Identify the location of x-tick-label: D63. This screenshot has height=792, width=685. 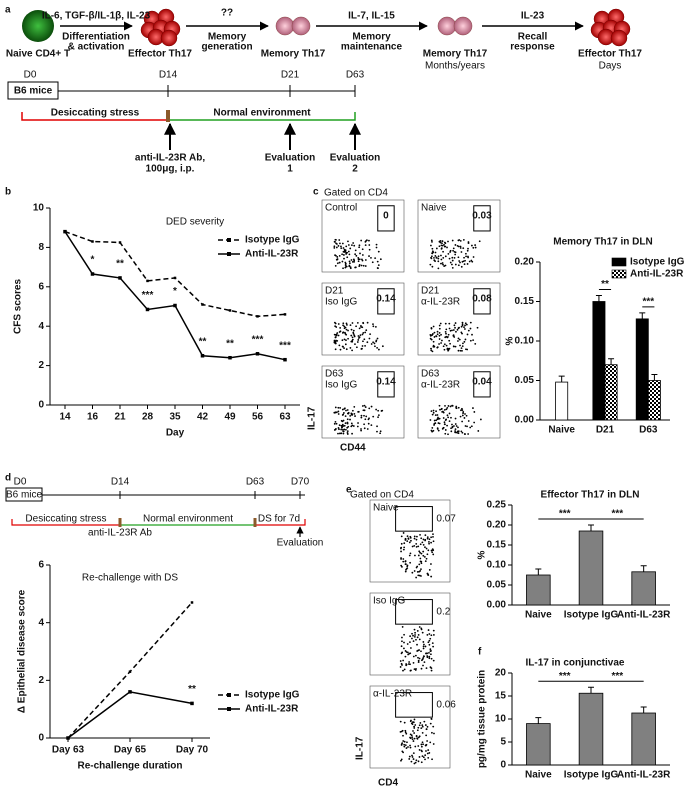
(648, 430).